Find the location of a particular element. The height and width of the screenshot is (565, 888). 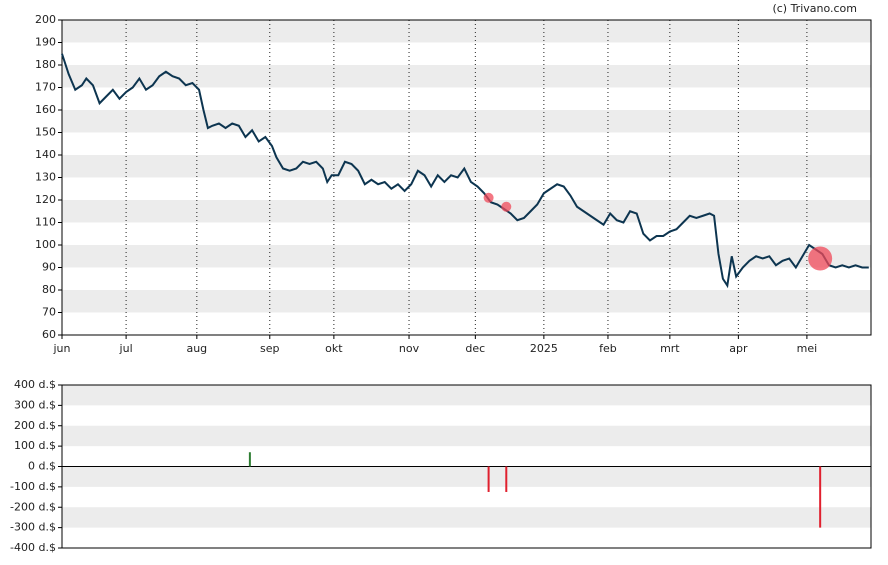

y-tick-label: 110 is located at coordinates (45, 222).